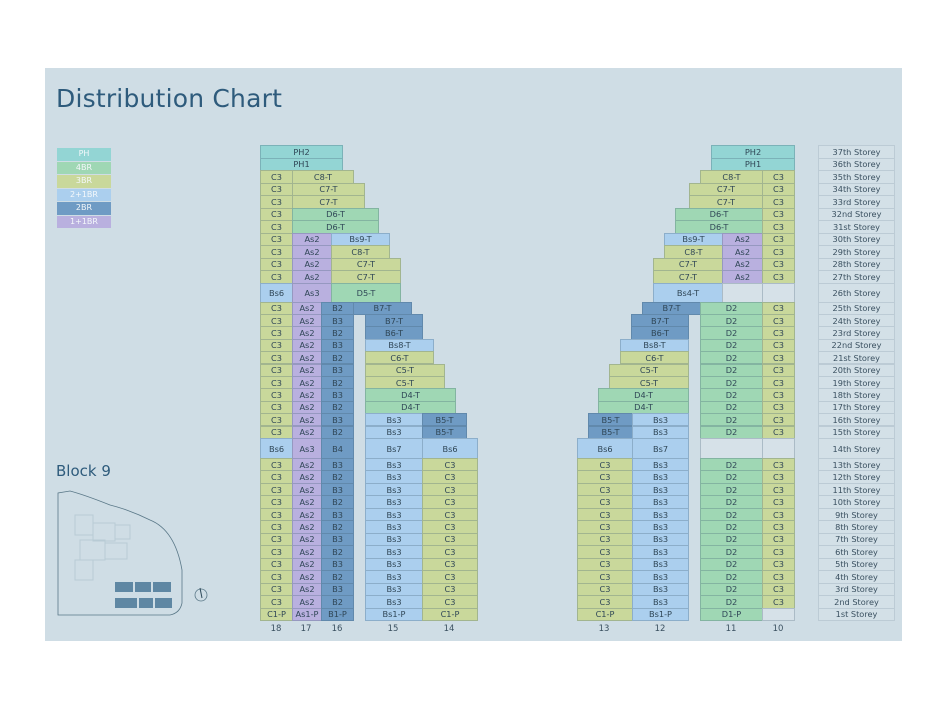 Image resolution: width=943 pixels, height=717 pixels. I want to click on storey-label: 21st Storey, so click(856, 358).